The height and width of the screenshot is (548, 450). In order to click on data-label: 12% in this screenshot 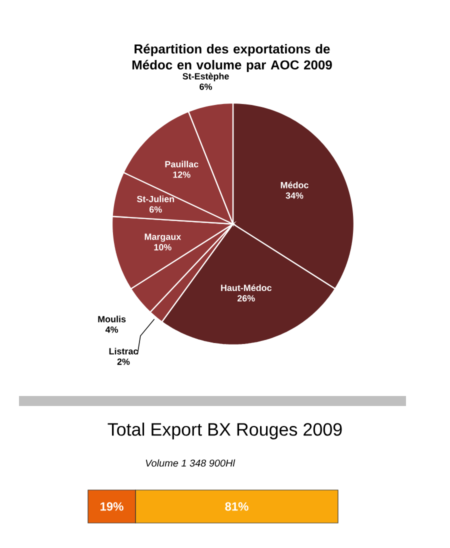, I will do `click(181, 174)`.